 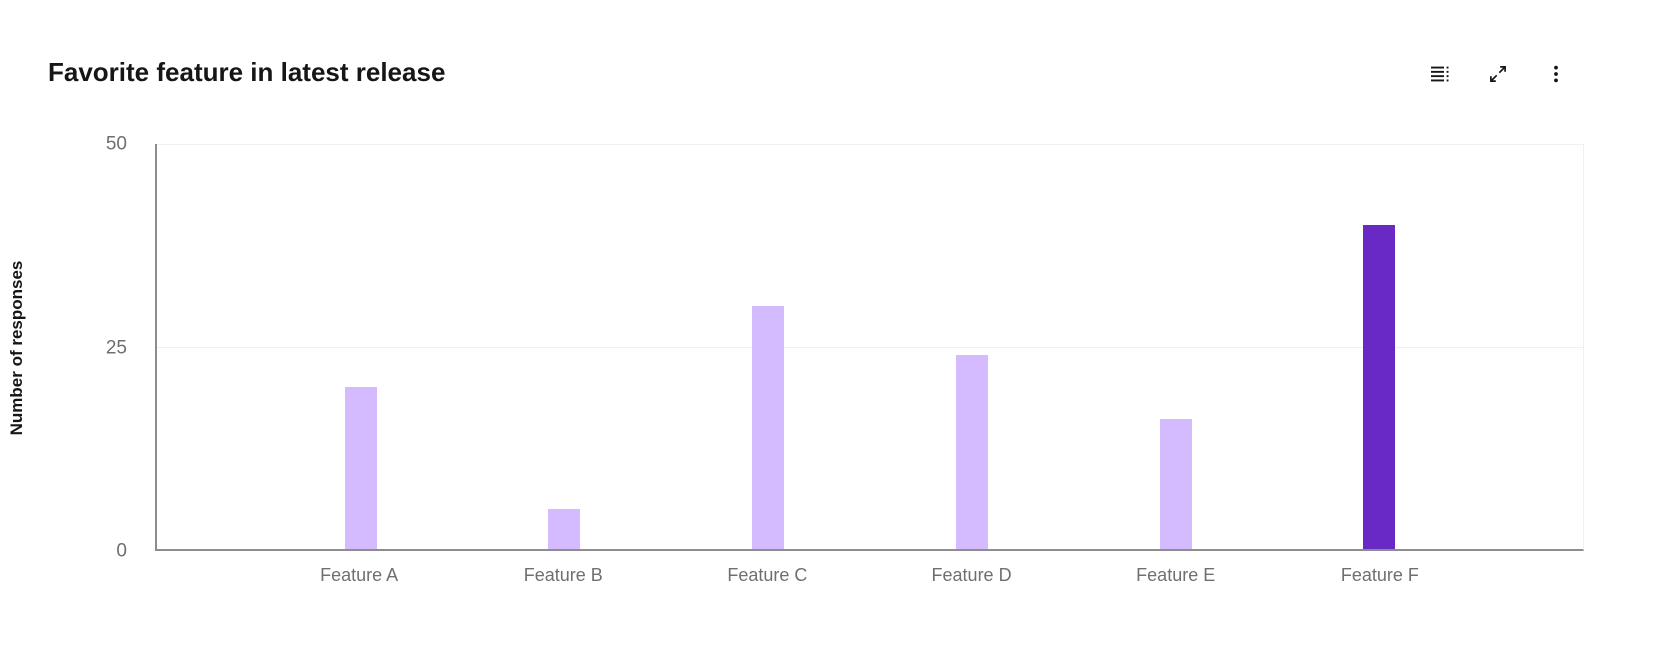 What do you see at coordinates (768, 427) in the screenshot?
I see `bar-feature-c` at bounding box center [768, 427].